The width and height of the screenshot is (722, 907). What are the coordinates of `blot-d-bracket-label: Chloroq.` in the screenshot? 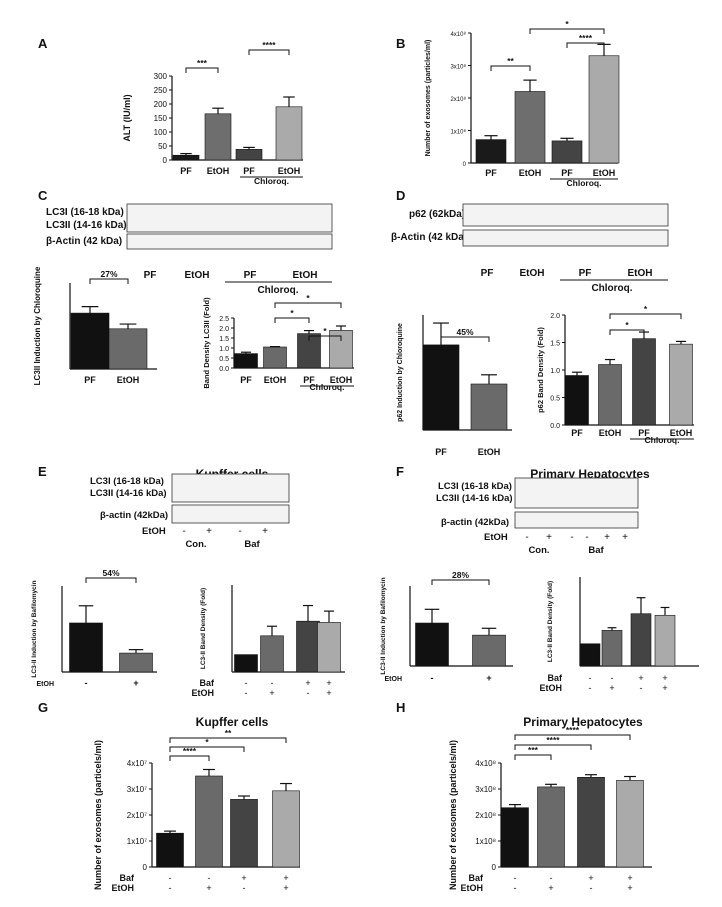 It's located at (611, 288).